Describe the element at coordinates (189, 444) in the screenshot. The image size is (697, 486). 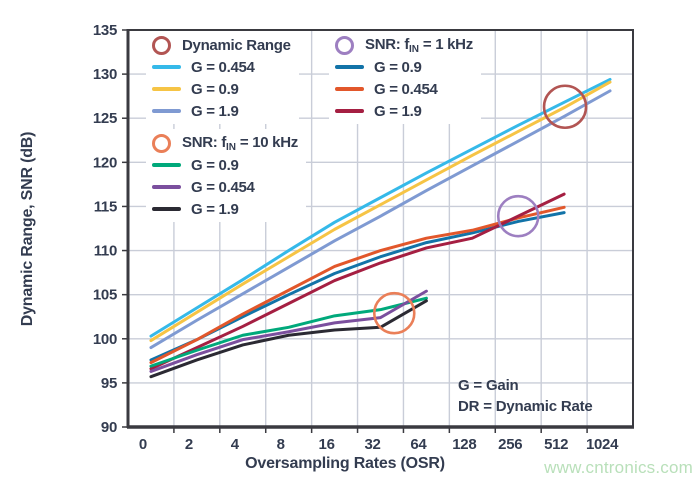
I see `x-tick-label: 2` at that location.